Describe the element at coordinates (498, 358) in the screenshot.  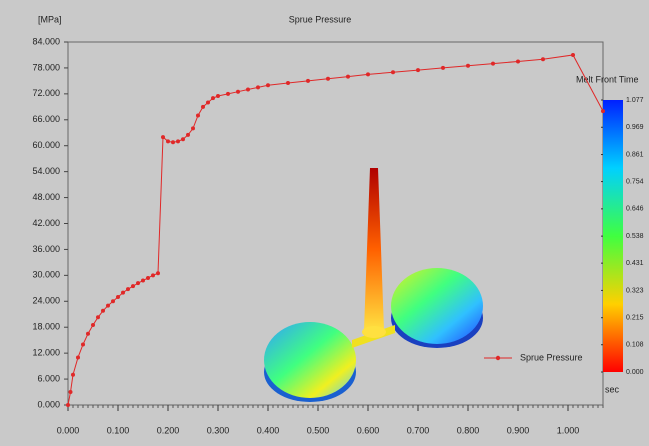
I see `legend-marker` at that location.